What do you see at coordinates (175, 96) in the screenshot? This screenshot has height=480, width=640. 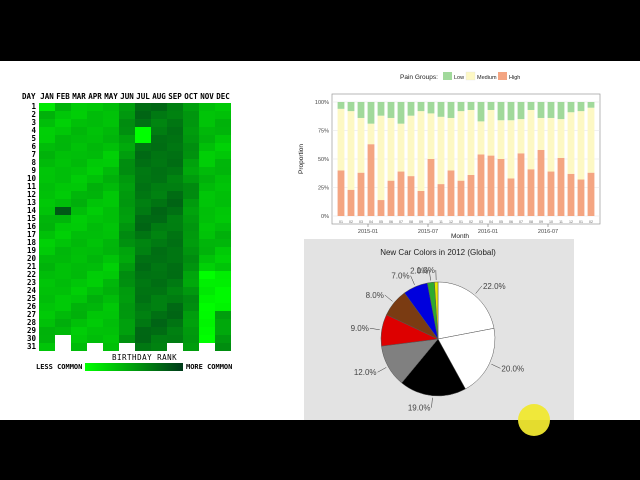 I see `heatmap-month-label: SEP` at bounding box center [175, 96].